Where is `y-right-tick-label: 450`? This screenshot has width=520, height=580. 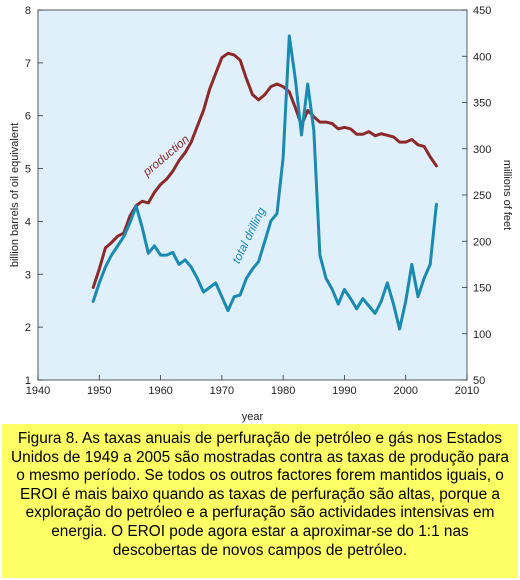 y-right-tick-label: 450 is located at coordinates (482, 11).